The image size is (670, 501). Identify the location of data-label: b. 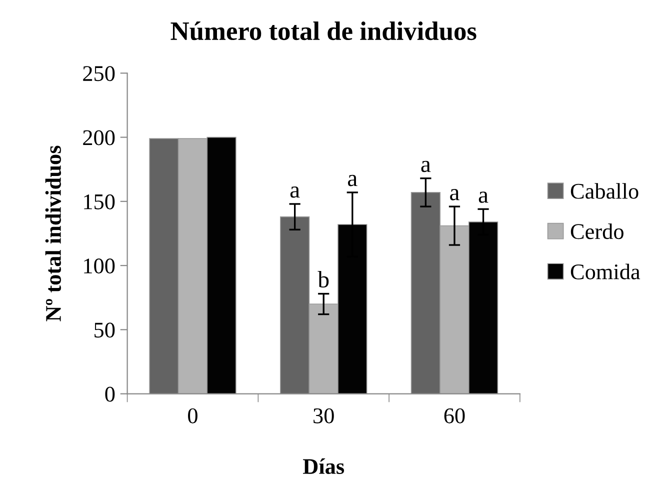
(323, 279).